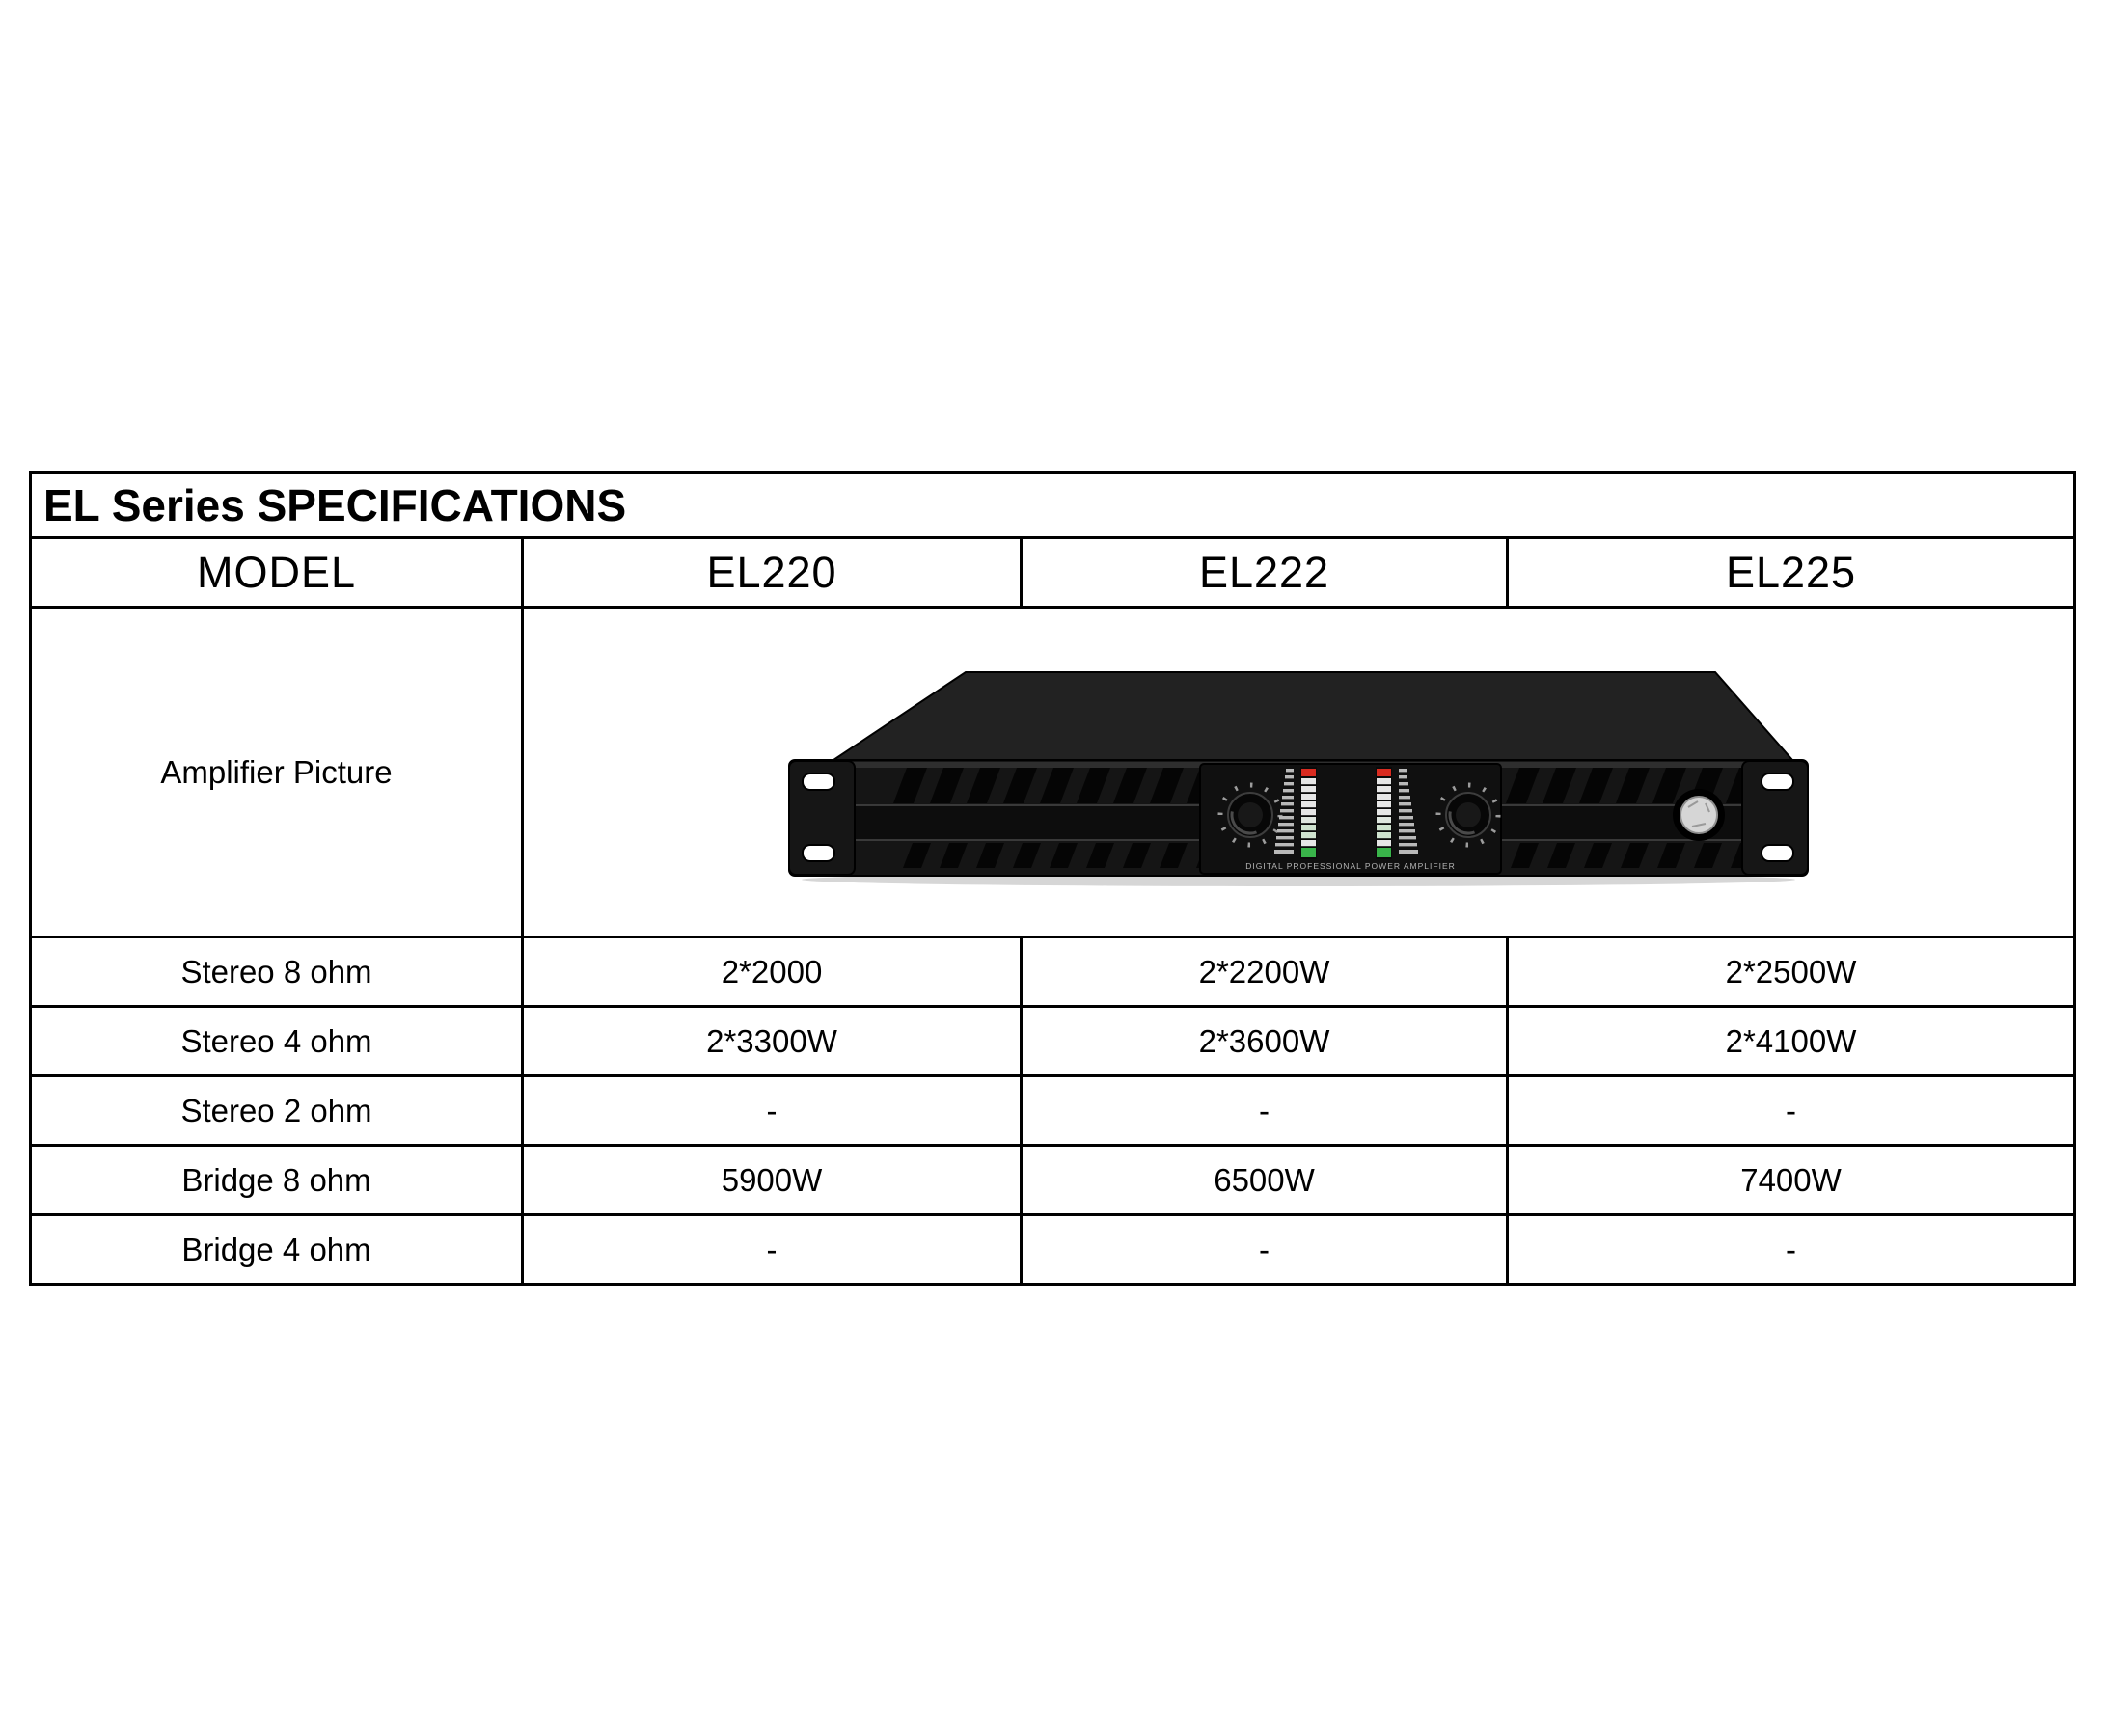 The height and width of the screenshot is (1736, 2103). What do you see at coordinates (773, 1180) in the screenshot?
I see `row-value: 5900W` at bounding box center [773, 1180].